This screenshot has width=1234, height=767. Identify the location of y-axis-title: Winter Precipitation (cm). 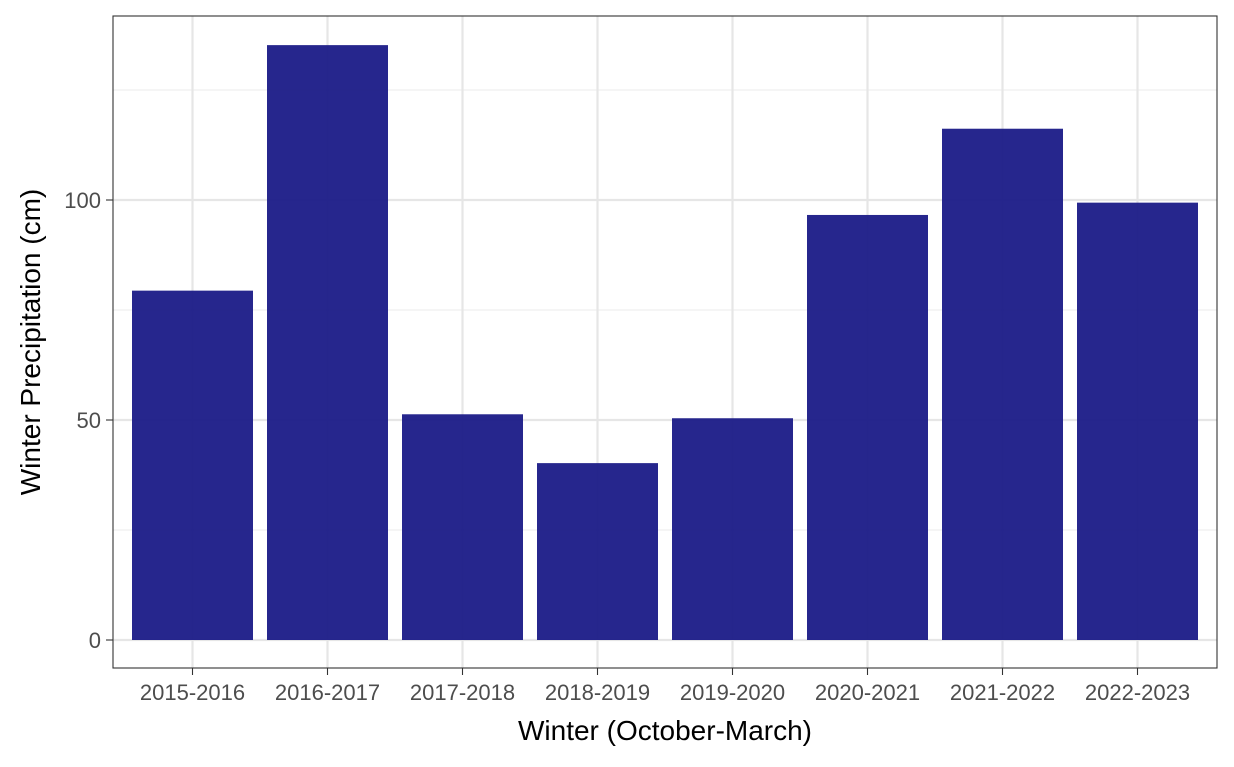
(30, 342).